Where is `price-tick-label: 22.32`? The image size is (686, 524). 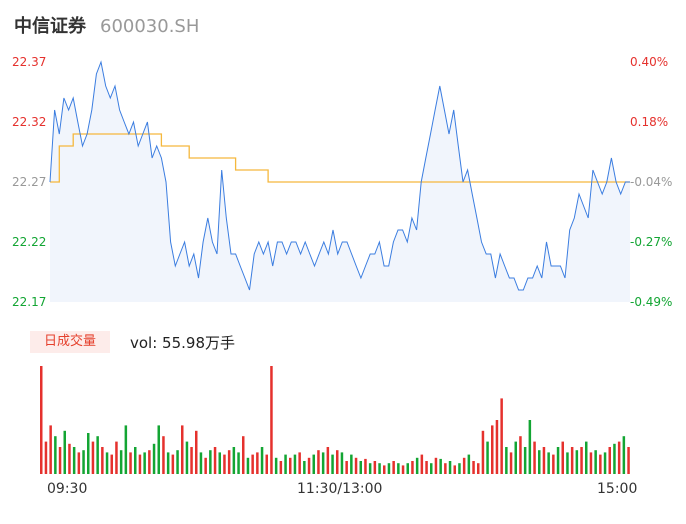
price-tick-label: 22.32 is located at coordinates (29, 122).